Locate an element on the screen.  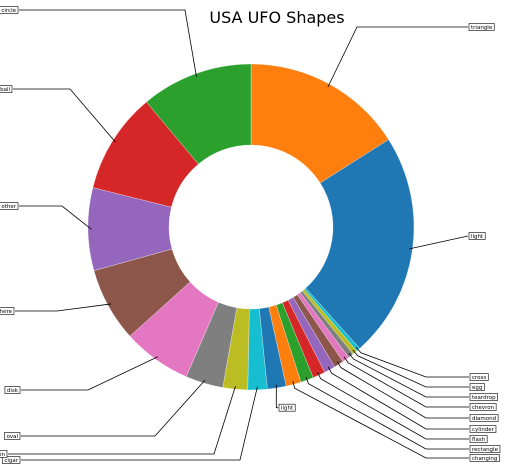
slice-label-text: flash is located at coordinates (479, 440).